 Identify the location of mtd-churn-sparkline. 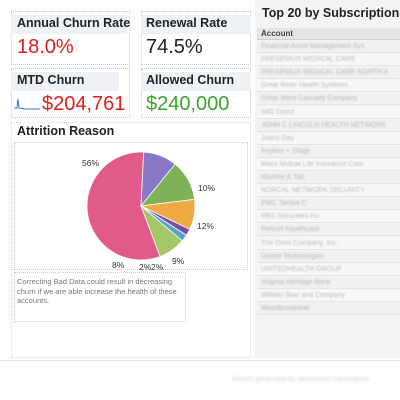
(27, 104).